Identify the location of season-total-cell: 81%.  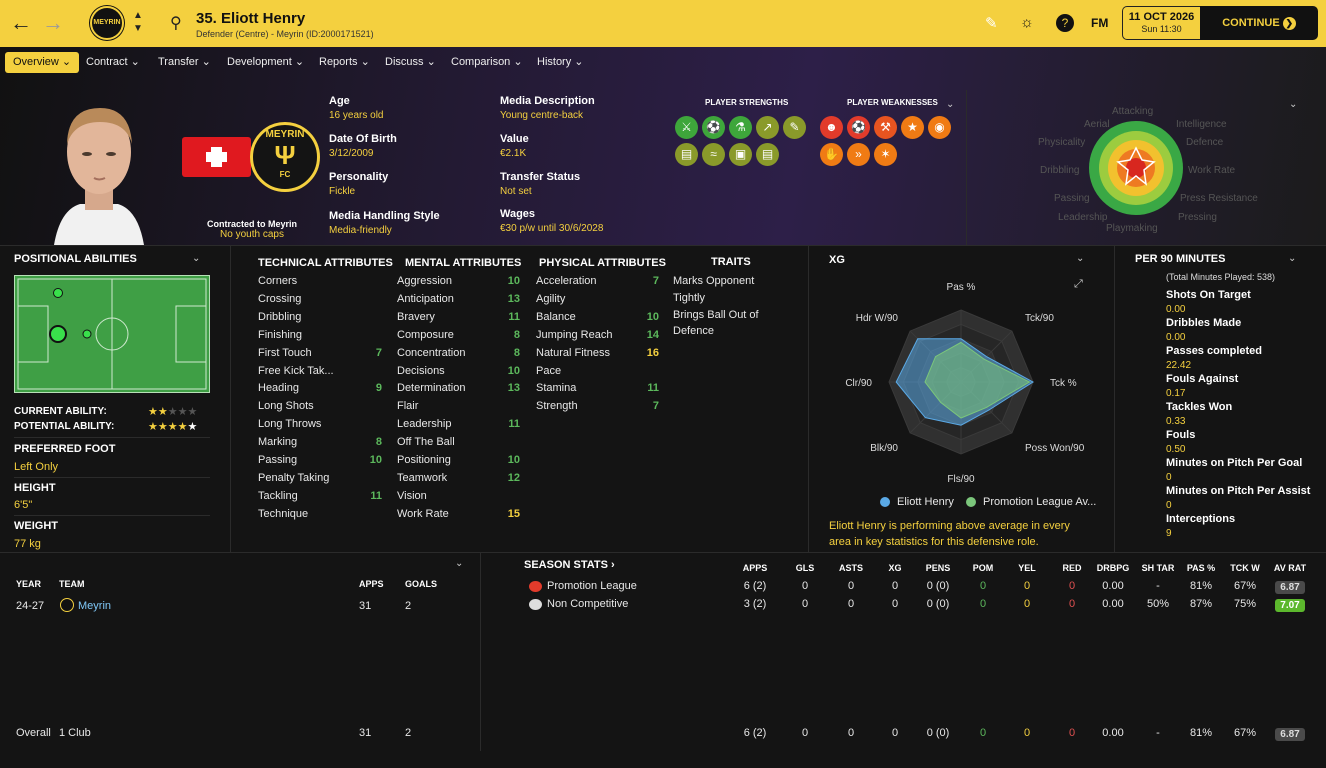
(1201, 733).